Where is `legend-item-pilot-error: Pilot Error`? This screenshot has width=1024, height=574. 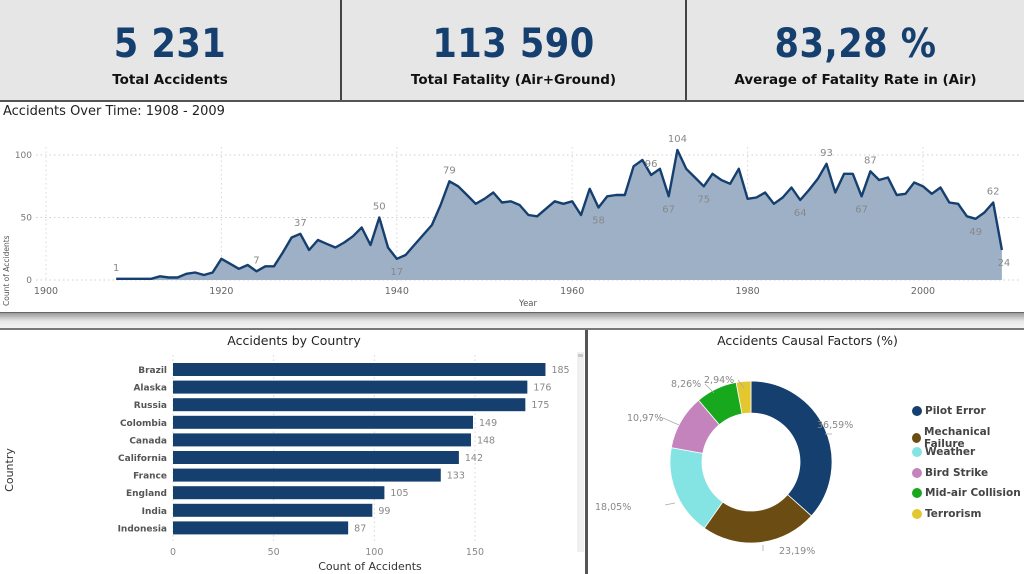 legend-item-pilot-error: Pilot Error is located at coordinates (949, 411).